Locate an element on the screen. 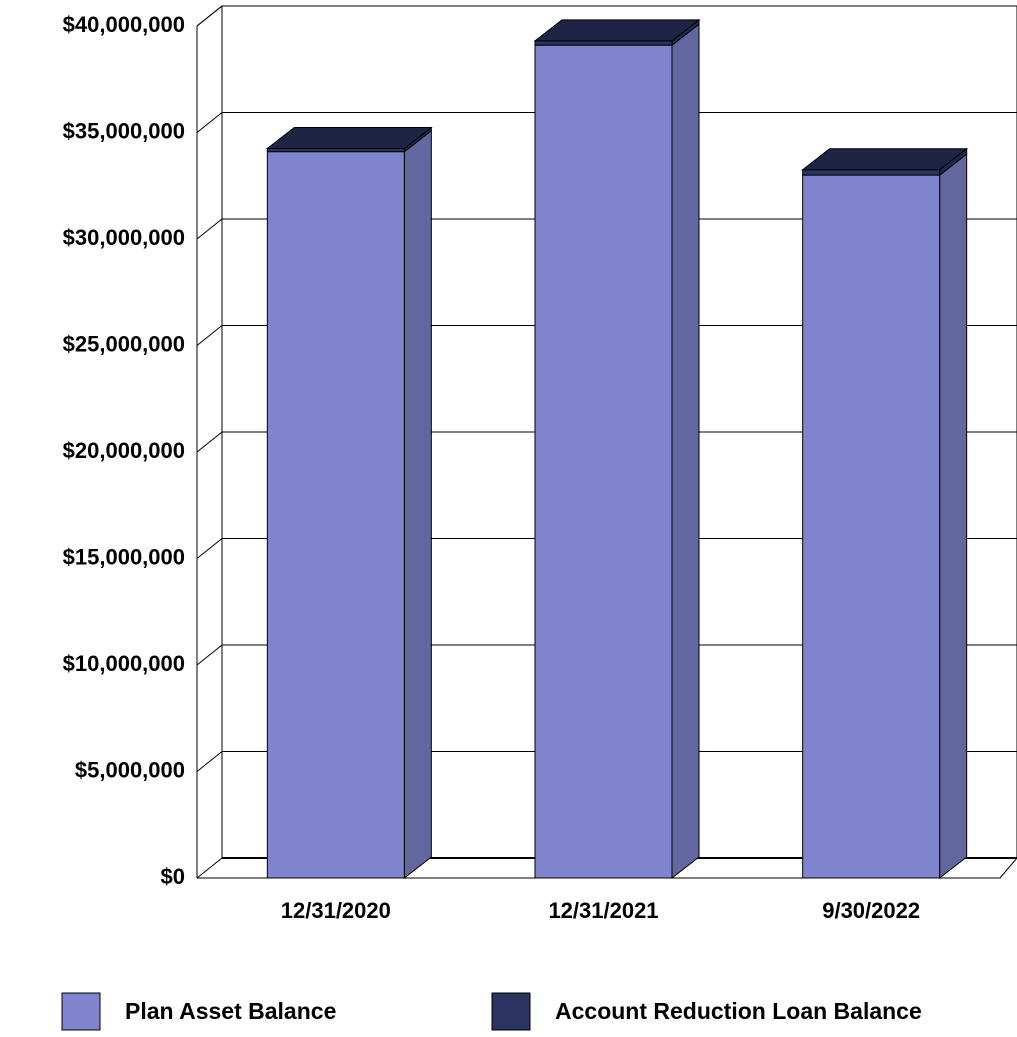  floor is located at coordinates (607, 868).